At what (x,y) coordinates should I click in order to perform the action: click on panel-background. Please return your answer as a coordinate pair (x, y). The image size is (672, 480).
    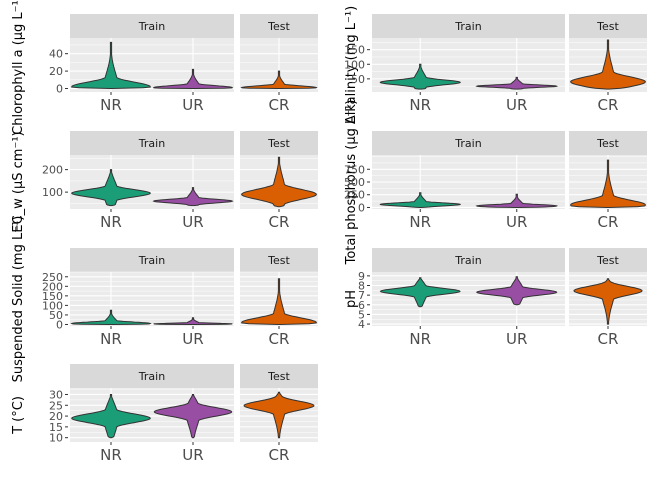
    Looking at the image, I should click on (152, 299).